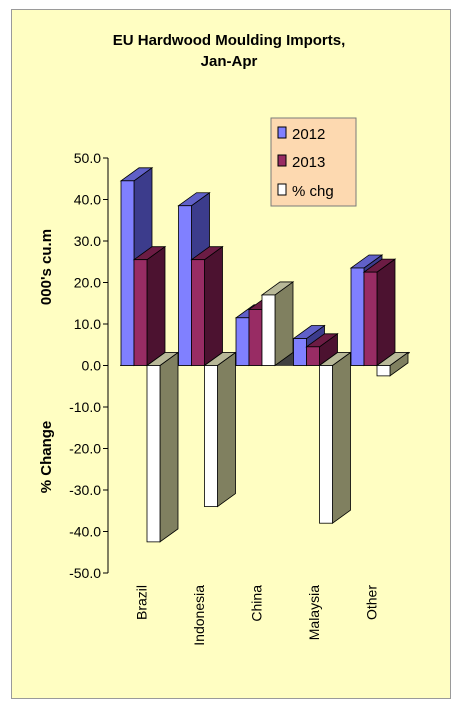  What do you see at coordinates (257, 603) in the screenshot?
I see `x-category-label: China` at bounding box center [257, 603].